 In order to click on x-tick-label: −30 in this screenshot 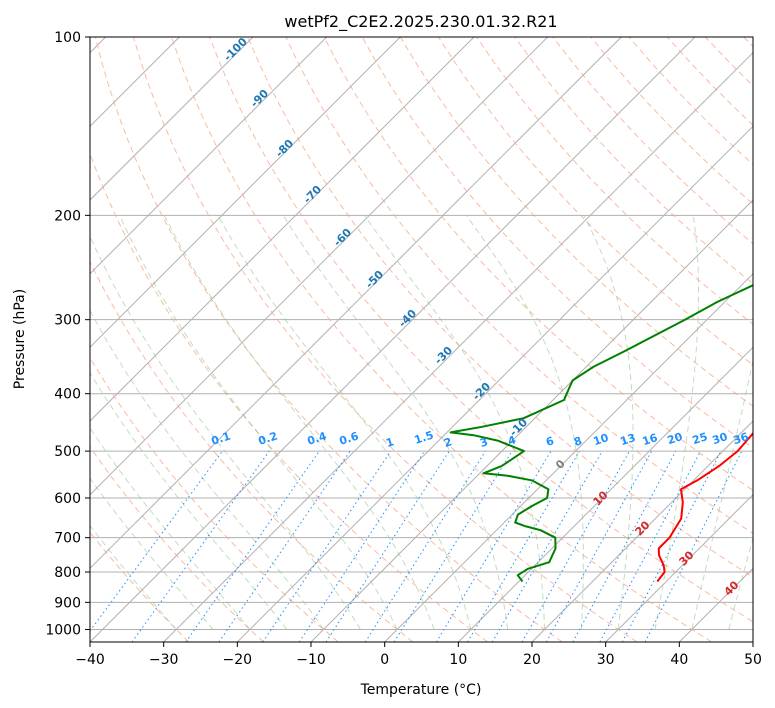, I will do `click(164, 660)`.